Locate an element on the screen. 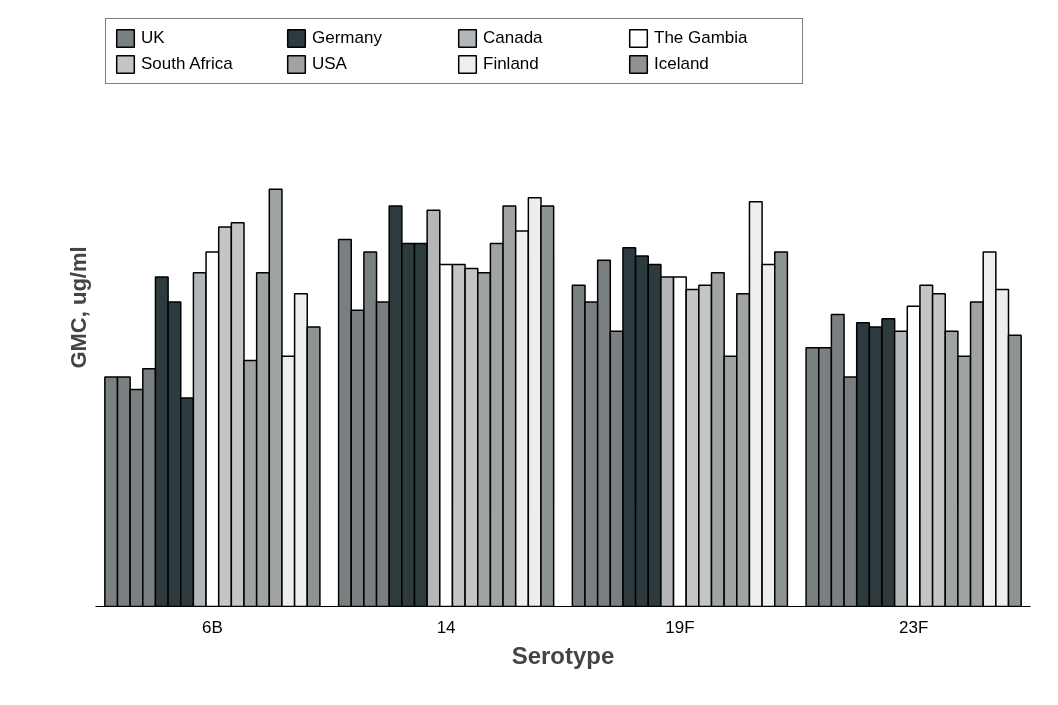  legend-label: USA is located at coordinates (330, 64).